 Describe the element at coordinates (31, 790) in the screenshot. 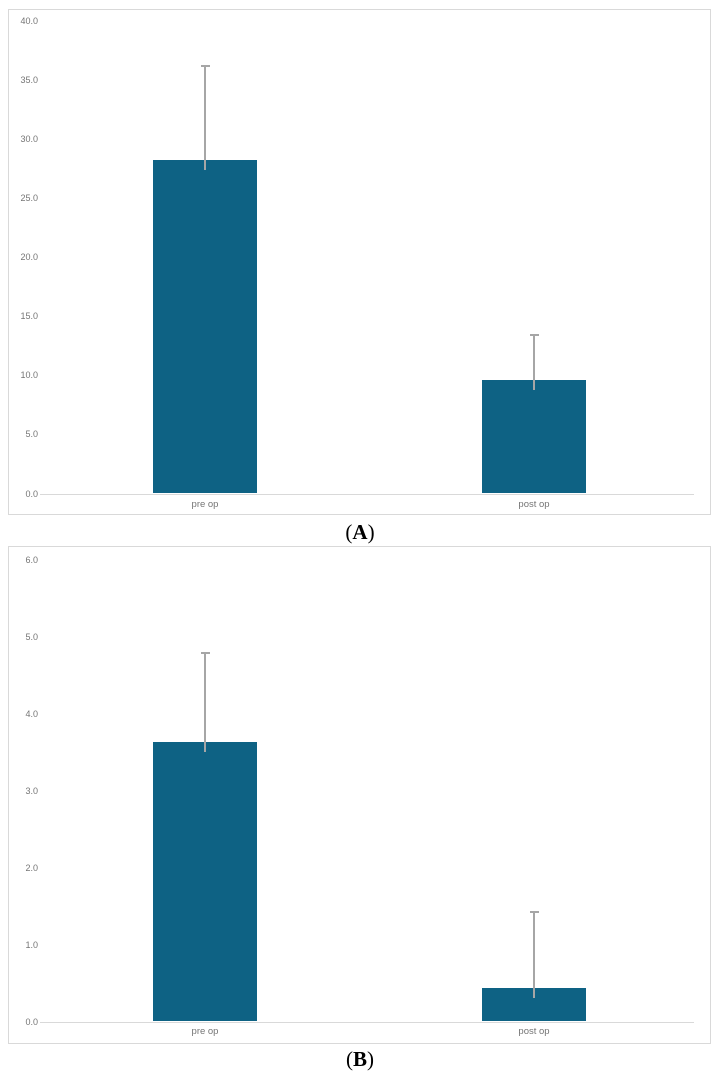

I see `y-axis-tick-label: 3.0` at that location.